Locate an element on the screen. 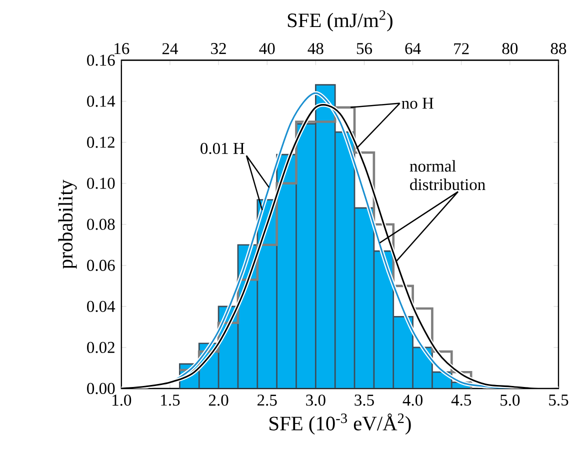 This screenshot has height=461, width=575. y-tick-label: 0.04 is located at coordinates (101, 306).